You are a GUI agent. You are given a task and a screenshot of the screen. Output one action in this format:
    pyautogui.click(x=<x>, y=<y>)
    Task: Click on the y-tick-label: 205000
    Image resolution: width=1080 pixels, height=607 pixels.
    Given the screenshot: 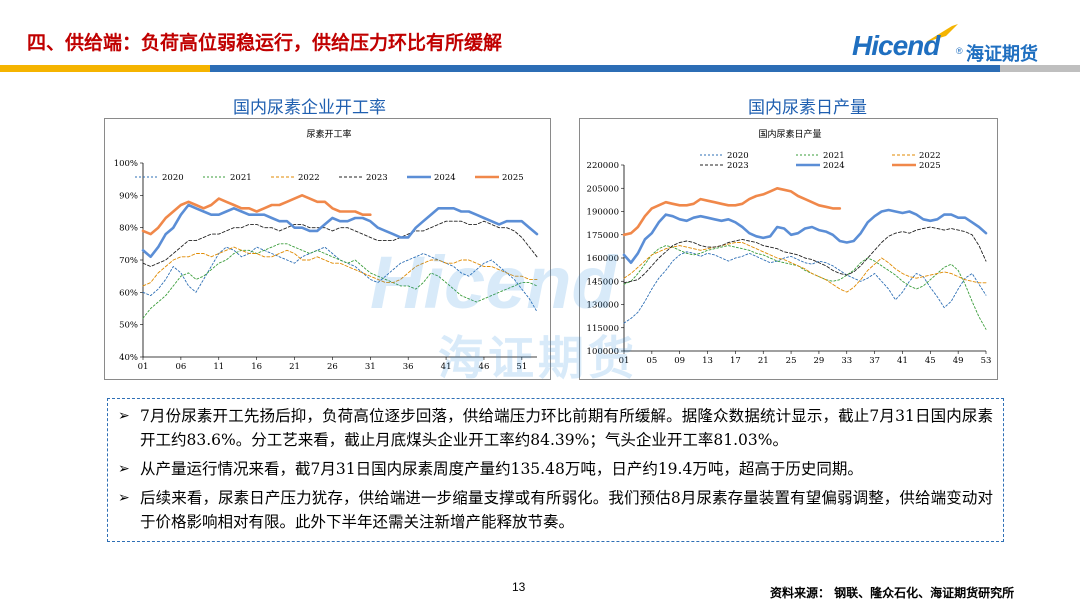 What is the action you would take?
    pyautogui.click(x=603, y=189)
    